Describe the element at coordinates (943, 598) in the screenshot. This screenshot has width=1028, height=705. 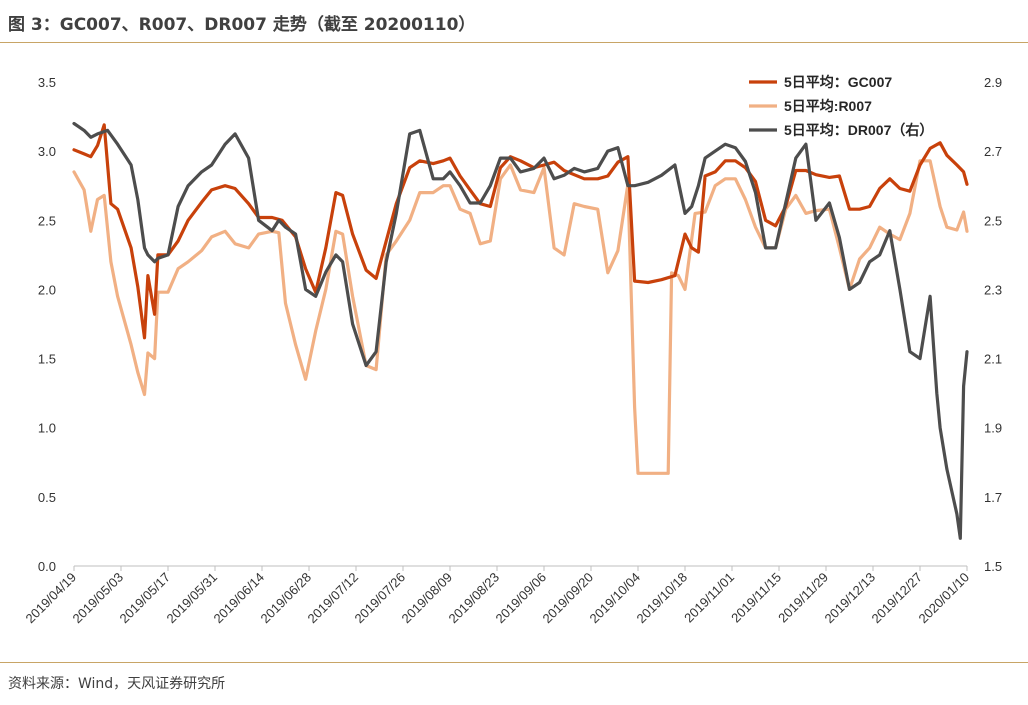
I see `x-tick-label: 2020/01/10` at that location.